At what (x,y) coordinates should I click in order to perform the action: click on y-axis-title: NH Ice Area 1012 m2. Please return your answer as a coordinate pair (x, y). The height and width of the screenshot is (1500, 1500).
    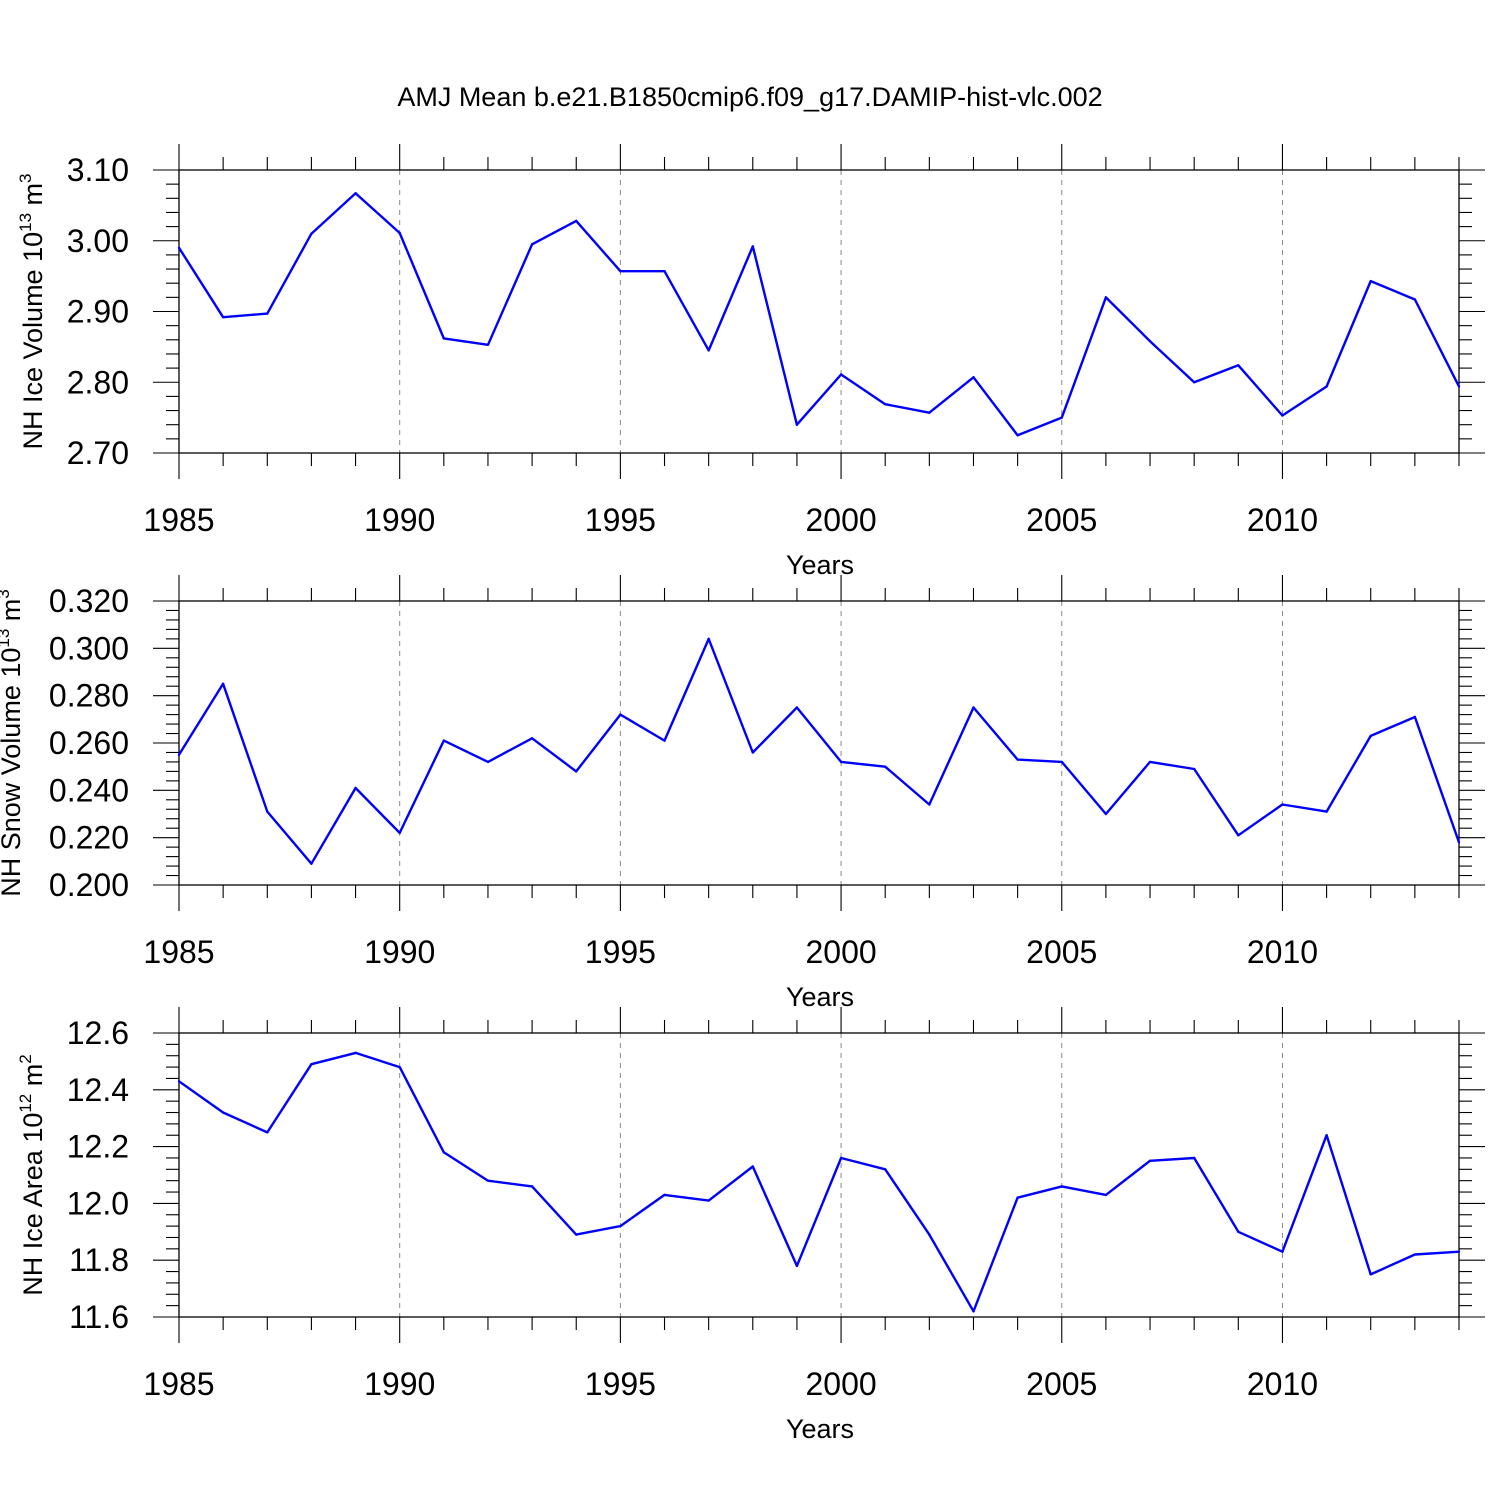
    Looking at the image, I should click on (32, 1174).